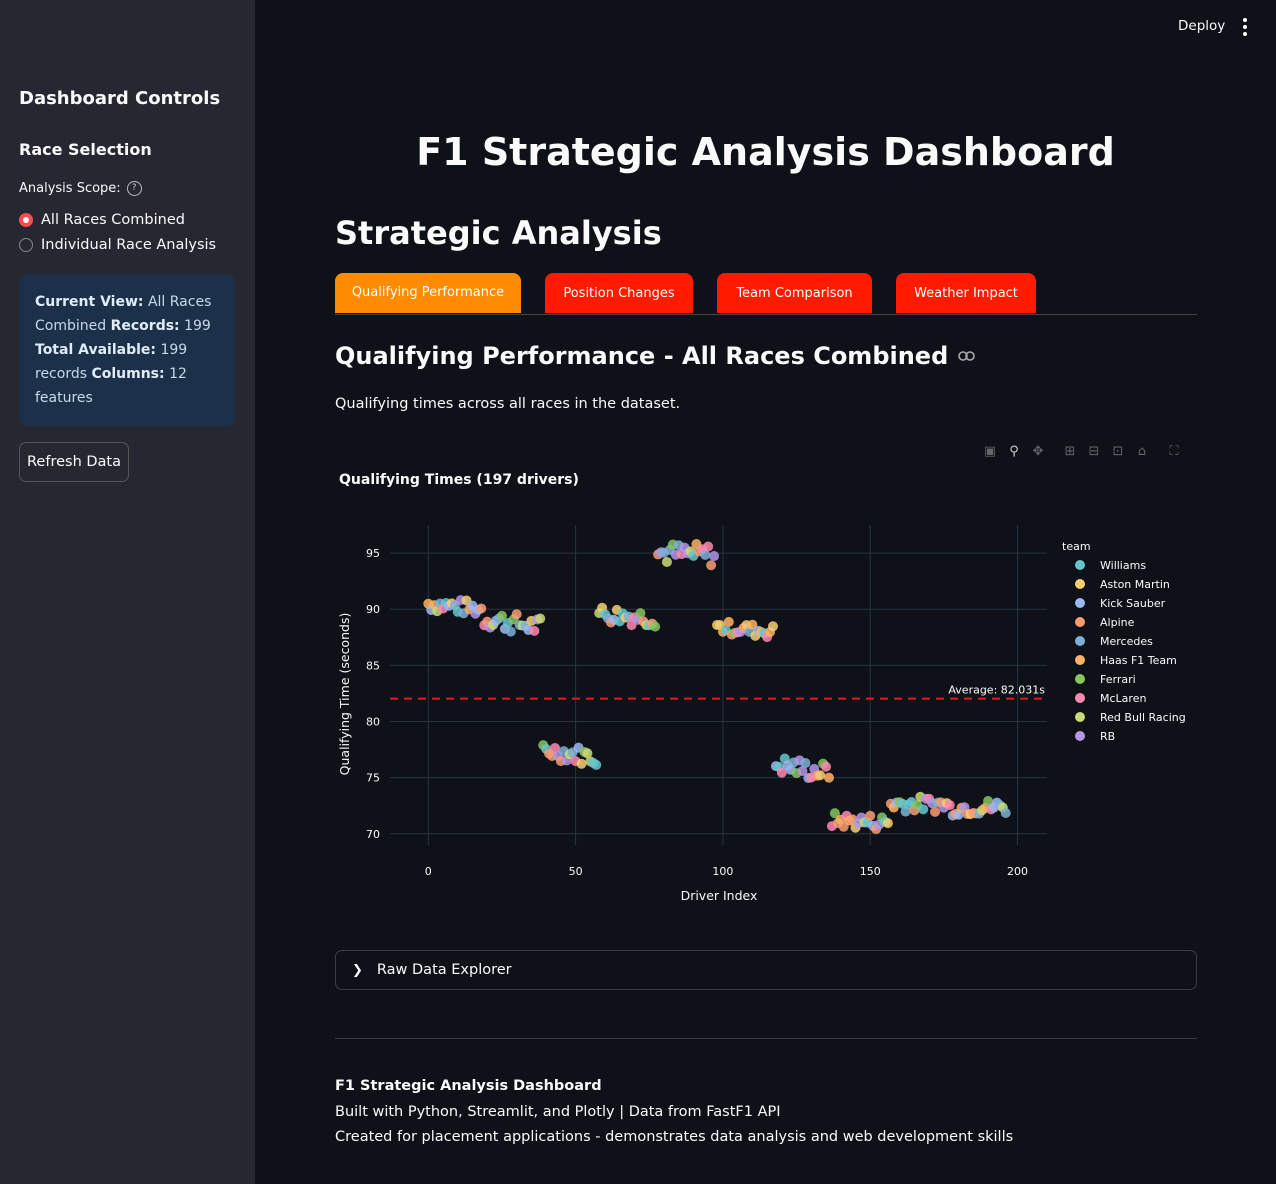 This screenshot has height=1184, width=1276. Describe the element at coordinates (111, 386) in the screenshot. I see `columns-value: 12 features` at that location.